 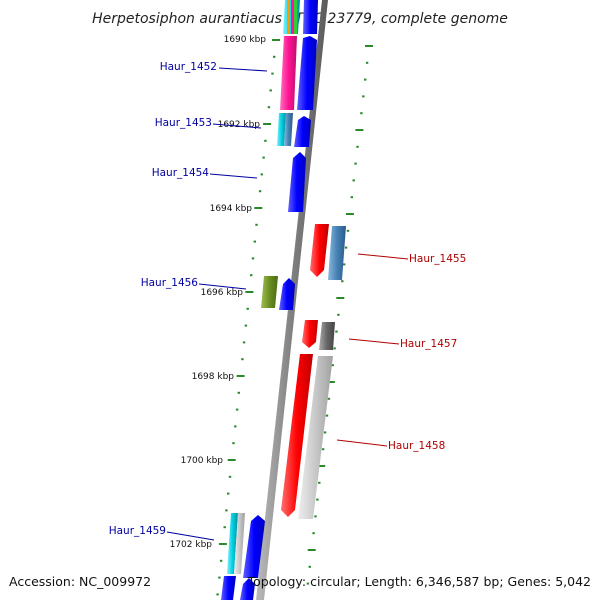 I want to click on label-haur-1457: Haur_1457, so click(x=428, y=344).